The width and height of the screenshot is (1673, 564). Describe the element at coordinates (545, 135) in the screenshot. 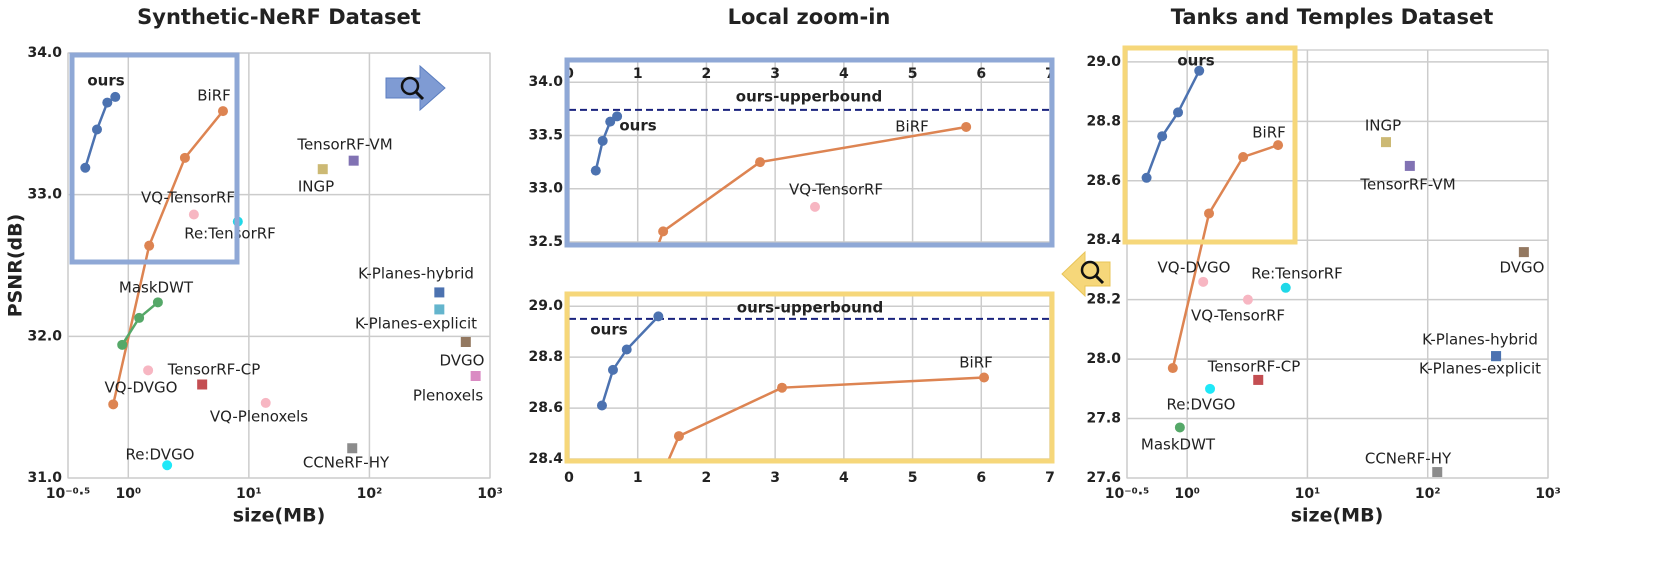

I see `y-tick-label: 33.5` at that location.